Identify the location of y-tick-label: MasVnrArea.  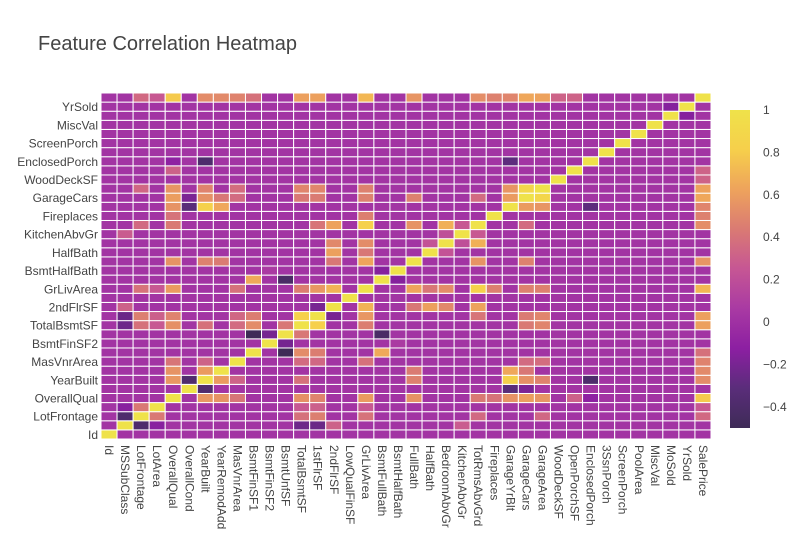
(64, 362).